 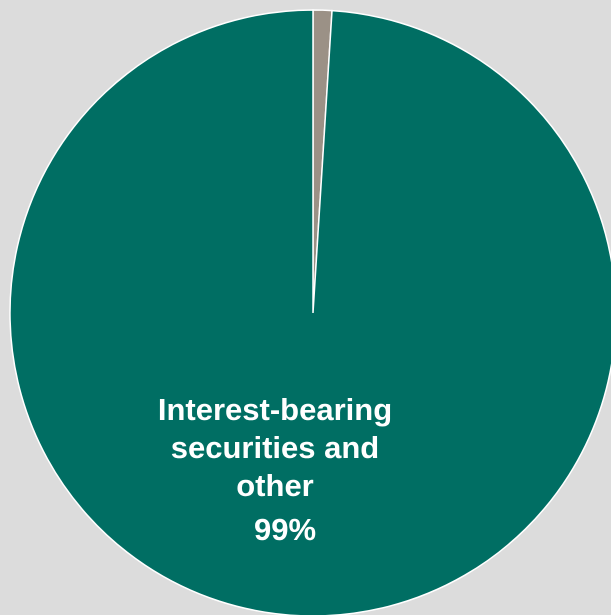 What do you see at coordinates (285, 529) in the screenshot?
I see `slice-percent-label: 99%` at bounding box center [285, 529].